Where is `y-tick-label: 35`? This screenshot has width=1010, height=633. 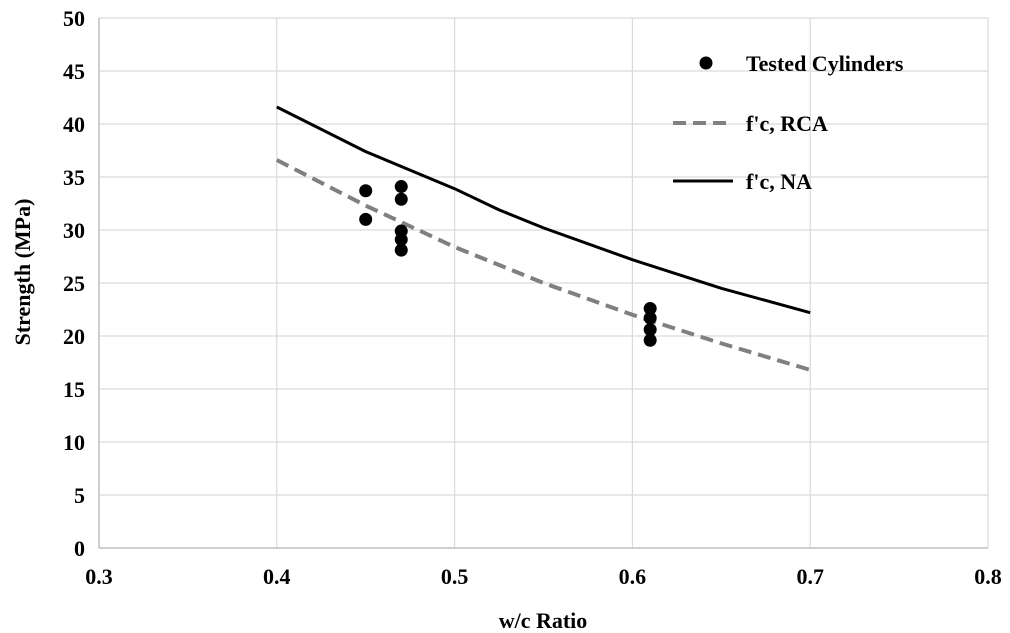 y-tick-label: 35 is located at coordinates (74, 177).